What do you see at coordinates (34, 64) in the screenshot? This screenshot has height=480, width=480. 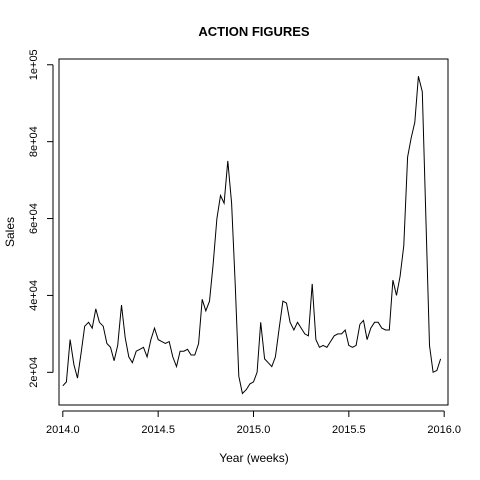 I see `y-tick-label: 1e+05` at bounding box center [34, 64].